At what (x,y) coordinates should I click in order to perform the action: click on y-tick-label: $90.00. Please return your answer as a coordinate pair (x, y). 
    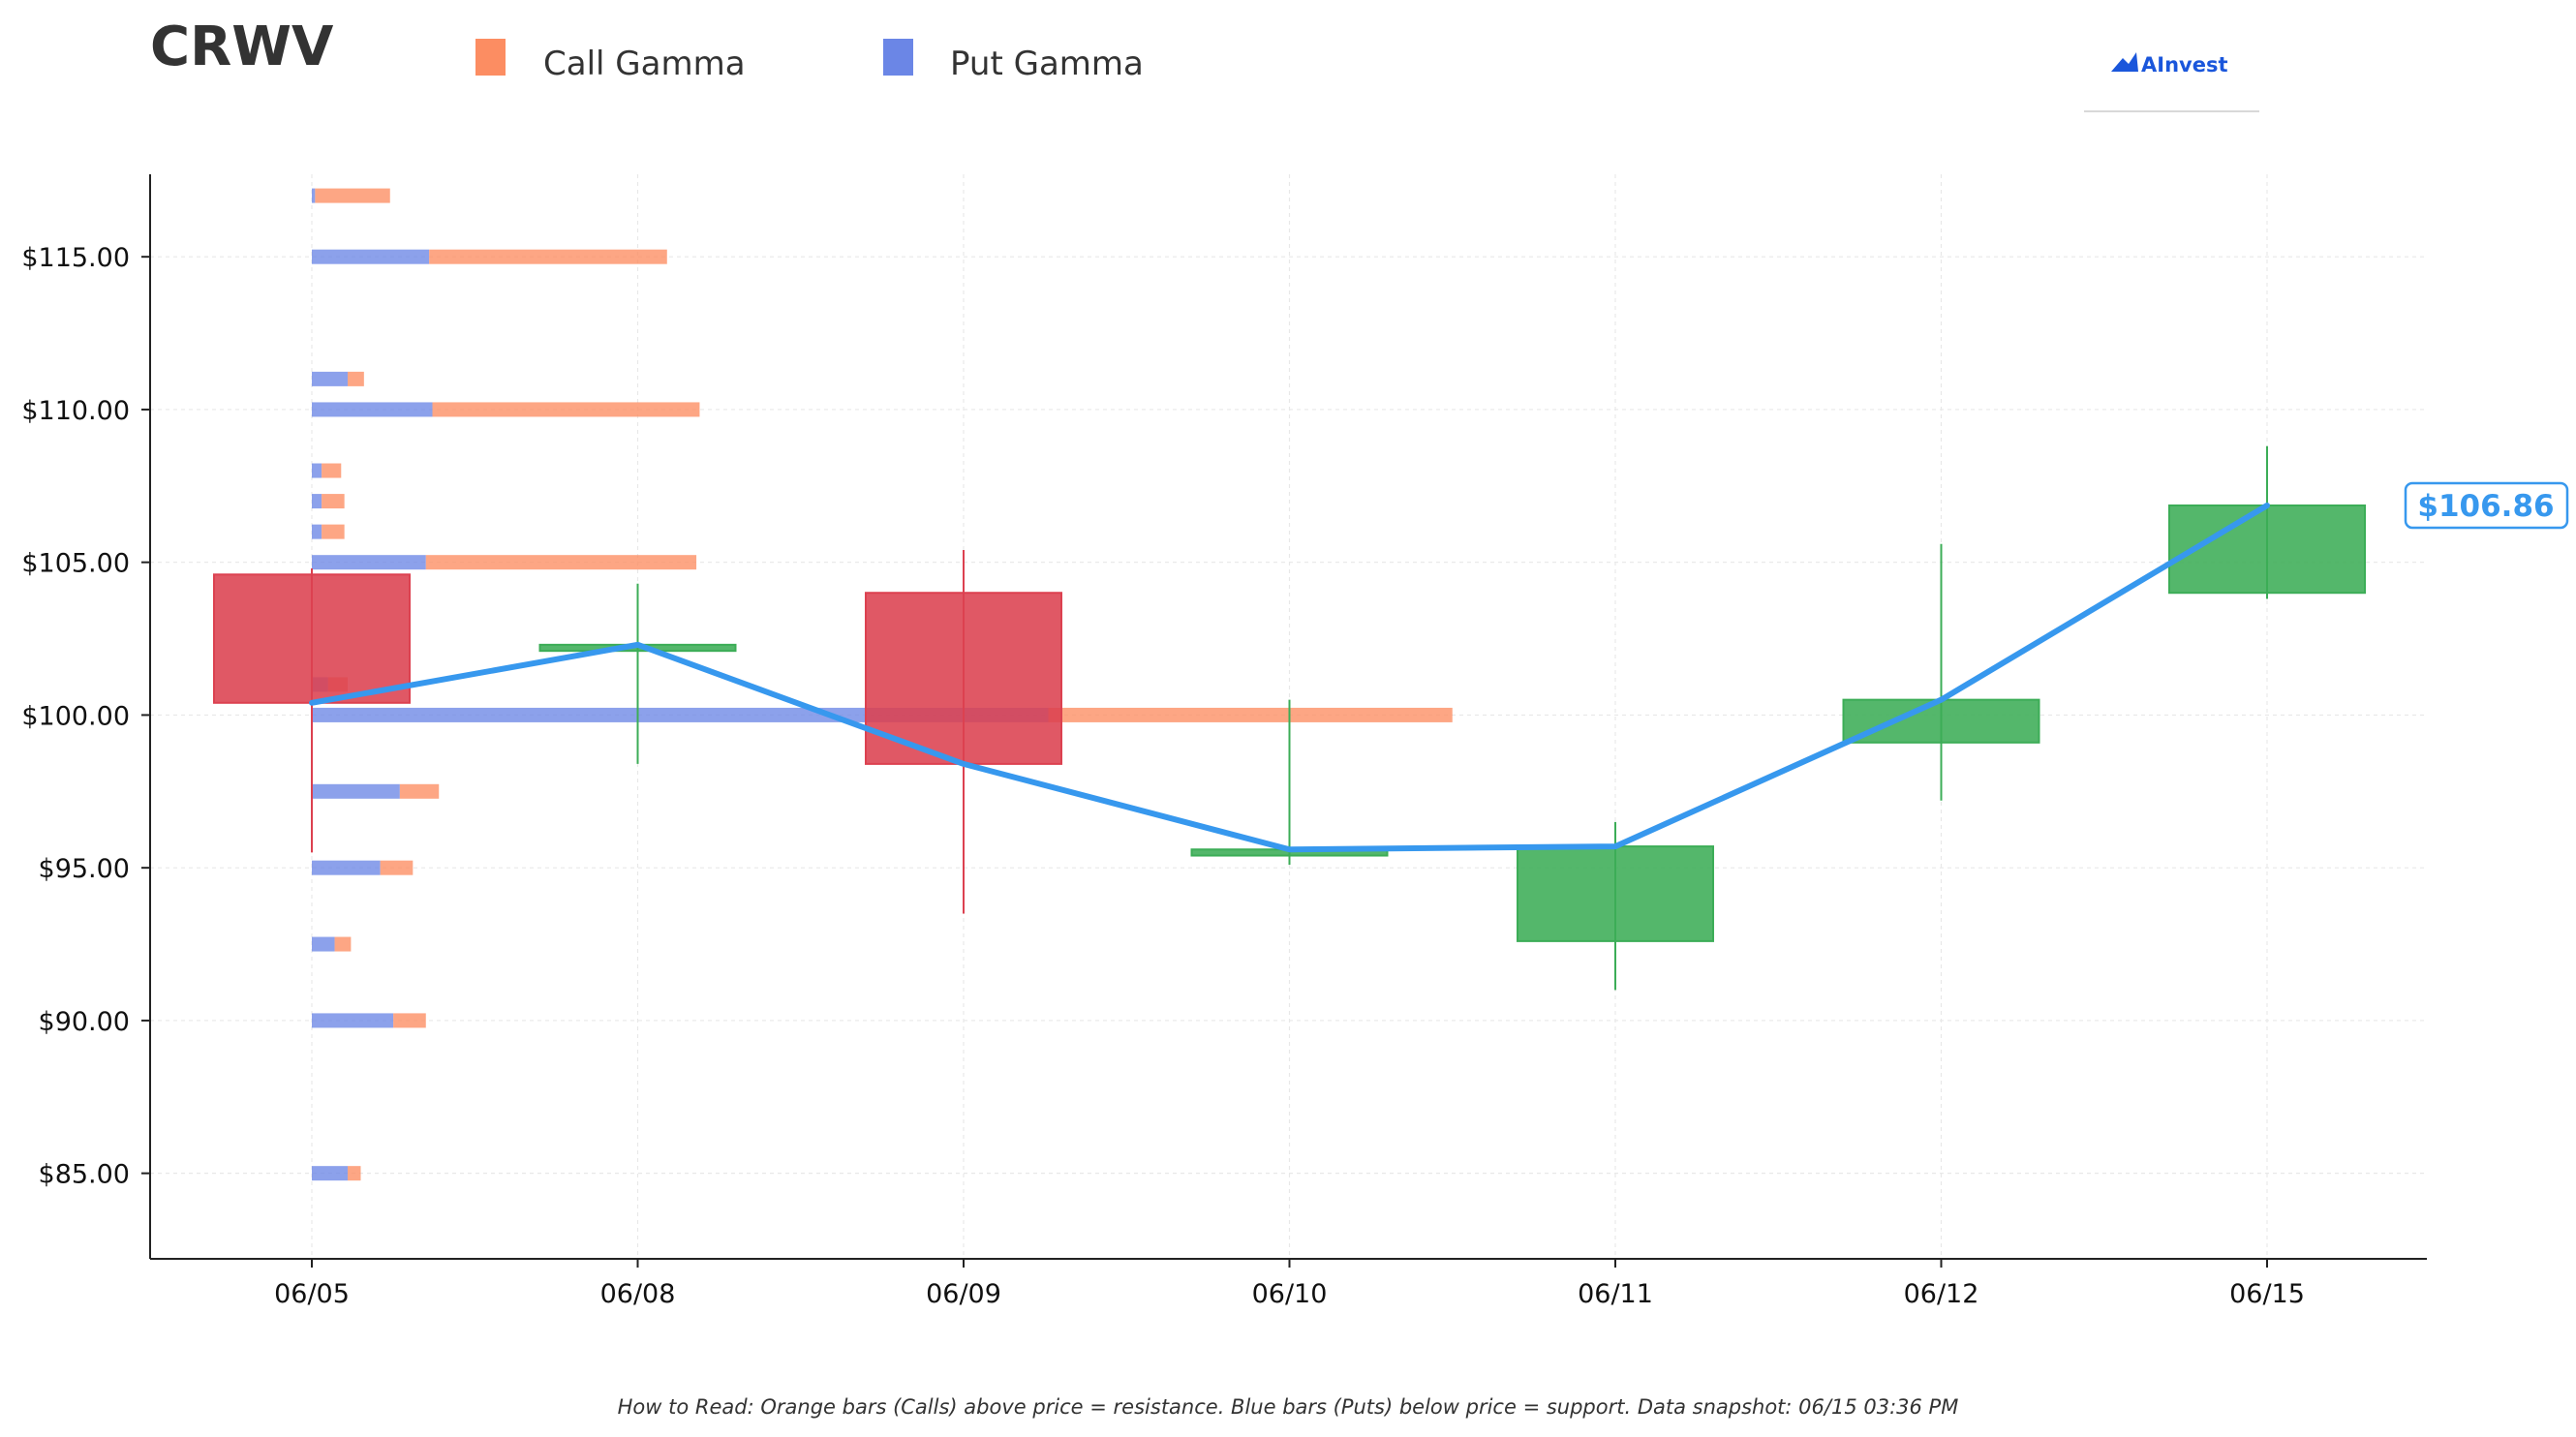
    Looking at the image, I should click on (84, 1022).